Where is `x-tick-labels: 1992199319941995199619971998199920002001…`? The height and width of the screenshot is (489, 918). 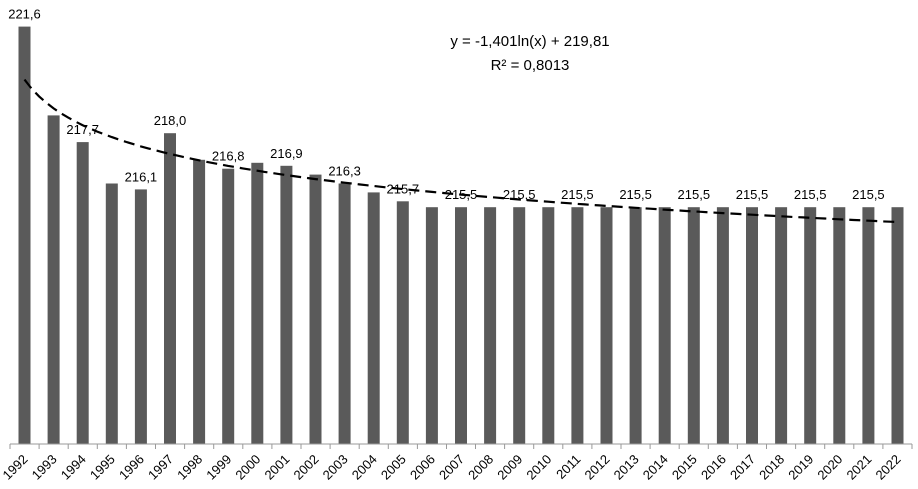
x-tick-labels: 1992199319941995199619971998199920002001… is located at coordinates (452, 467).